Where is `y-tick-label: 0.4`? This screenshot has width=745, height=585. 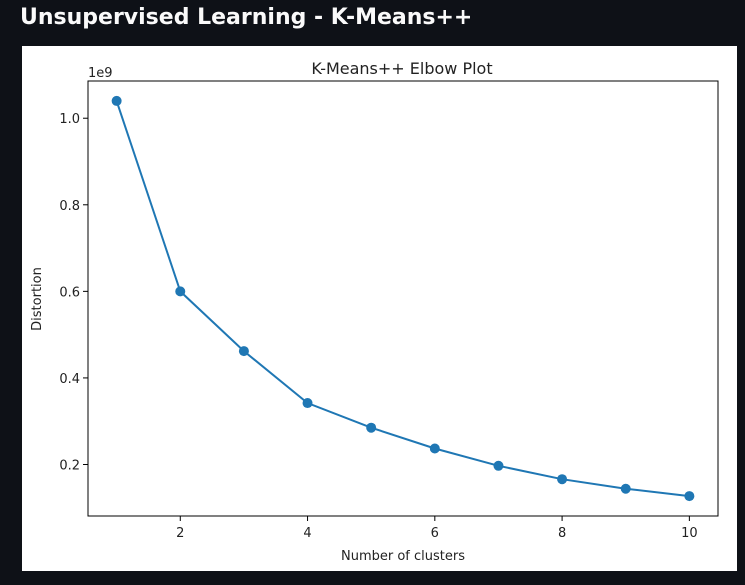 y-tick-label: 0.4 is located at coordinates (69, 379).